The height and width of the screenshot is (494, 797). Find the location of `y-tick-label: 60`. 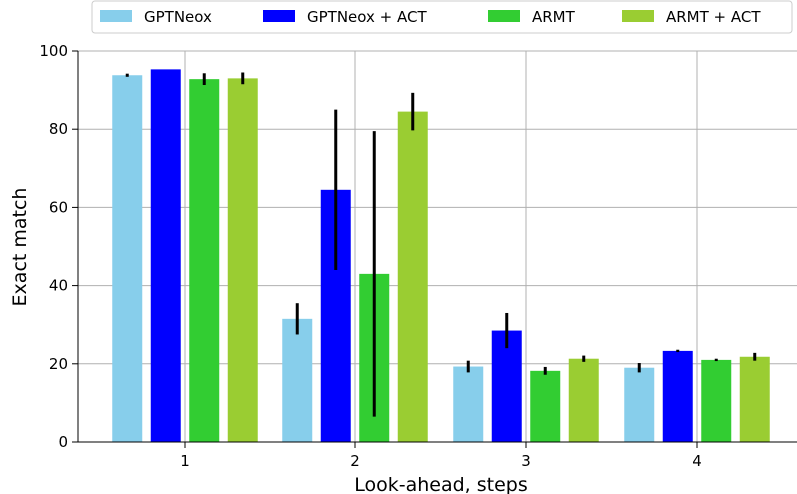

y-tick-label: 60 is located at coordinates (58, 207).